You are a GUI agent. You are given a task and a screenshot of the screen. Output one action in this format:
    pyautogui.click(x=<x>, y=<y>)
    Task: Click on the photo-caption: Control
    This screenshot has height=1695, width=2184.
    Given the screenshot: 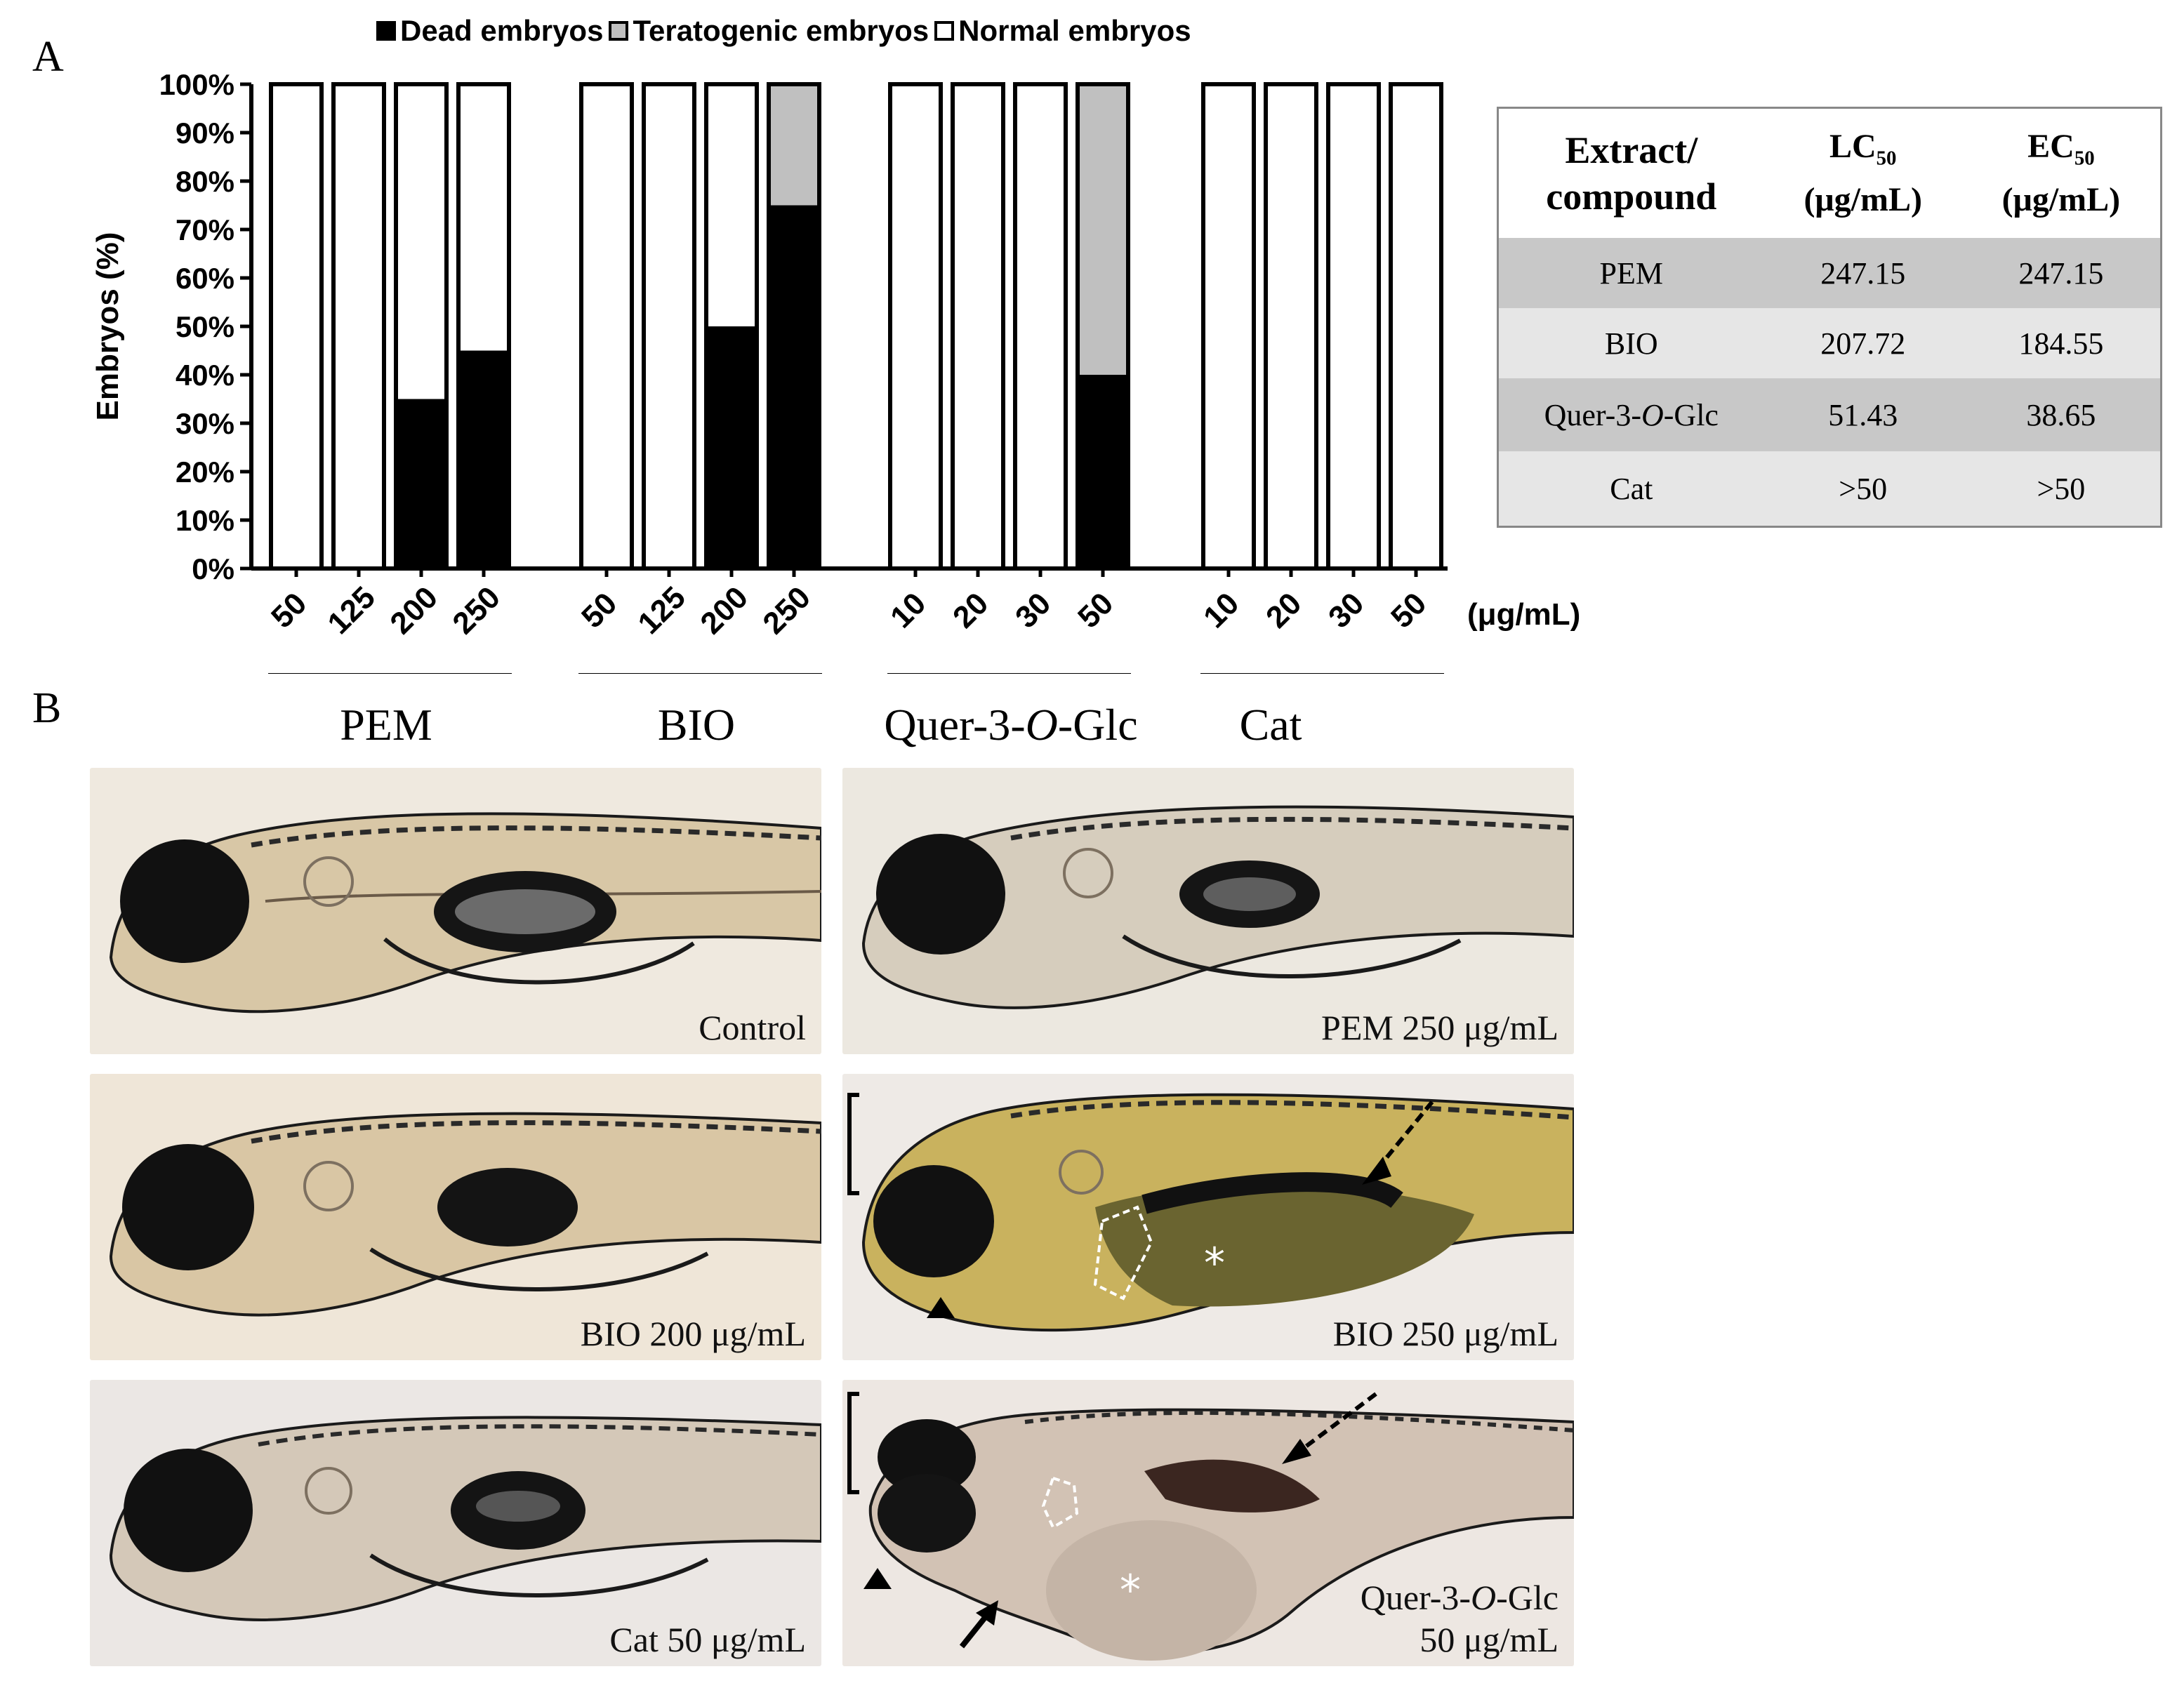 What is the action you would take?
    pyautogui.click(x=753, y=1027)
    